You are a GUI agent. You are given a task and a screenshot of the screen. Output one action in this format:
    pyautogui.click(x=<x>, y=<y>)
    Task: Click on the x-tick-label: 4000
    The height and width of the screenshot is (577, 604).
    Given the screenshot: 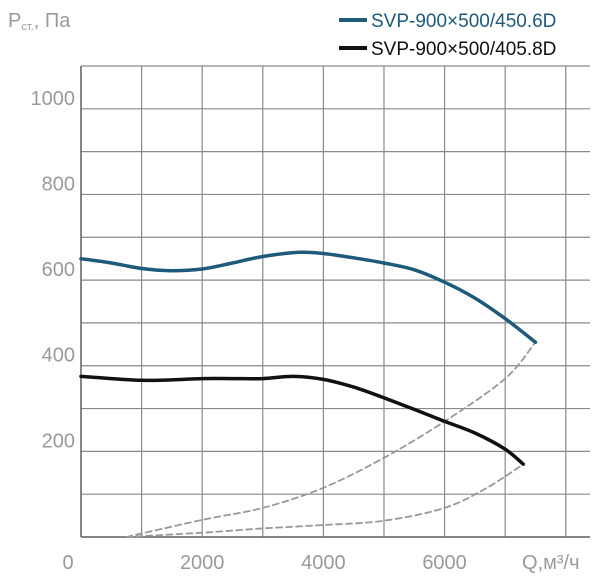 What is the action you would take?
    pyautogui.click(x=323, y=563)
    